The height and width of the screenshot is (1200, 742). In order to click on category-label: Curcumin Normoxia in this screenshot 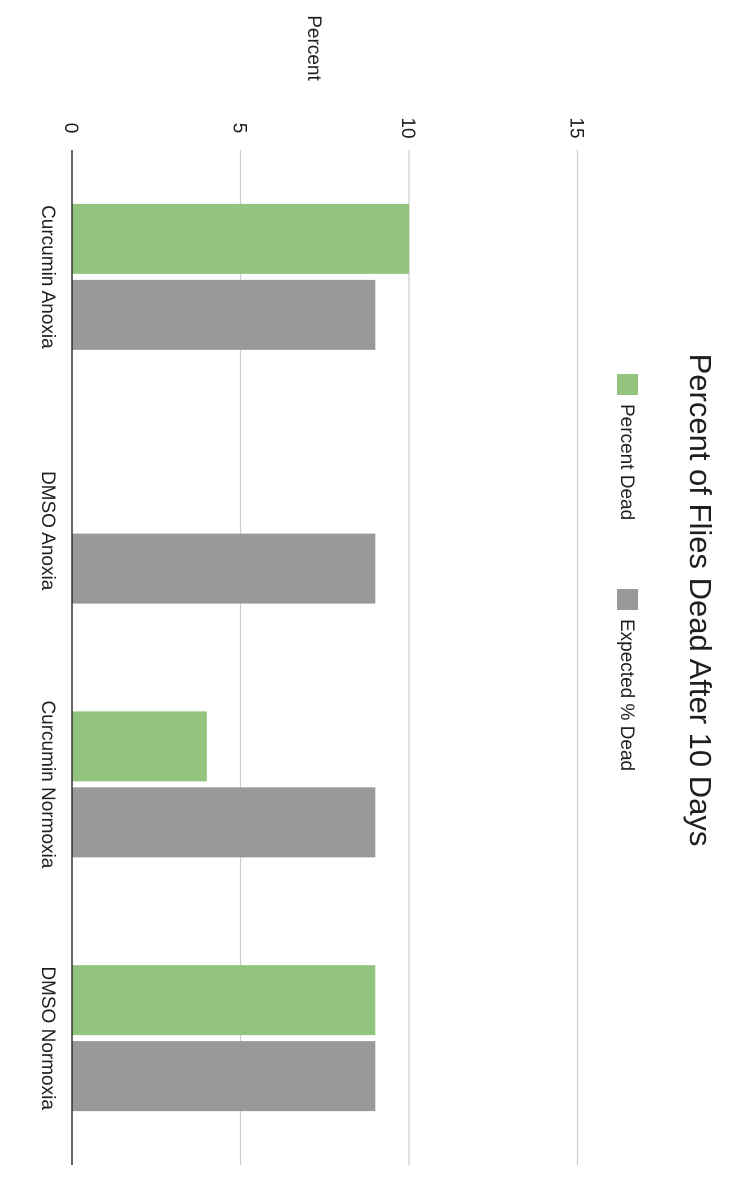, I will do `click(47, 784)`.